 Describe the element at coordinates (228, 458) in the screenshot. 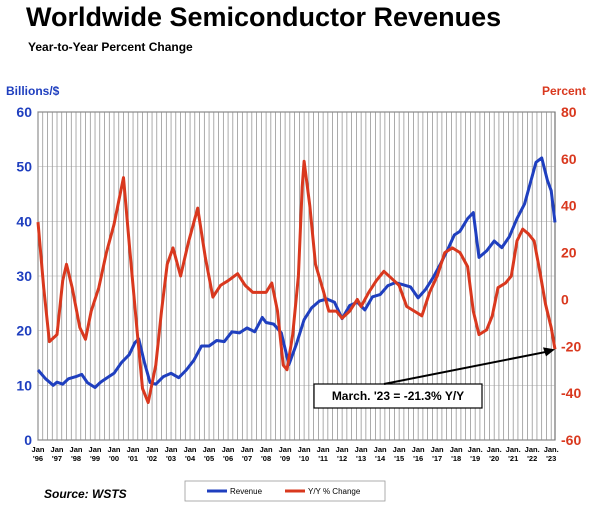

I see `x-tick-label: '06` at that location.